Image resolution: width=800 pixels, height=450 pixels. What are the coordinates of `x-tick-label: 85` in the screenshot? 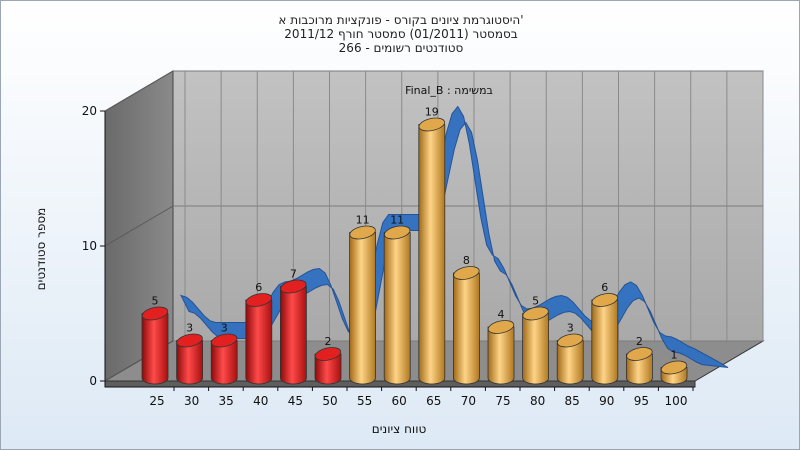 It's located at (572, 401).